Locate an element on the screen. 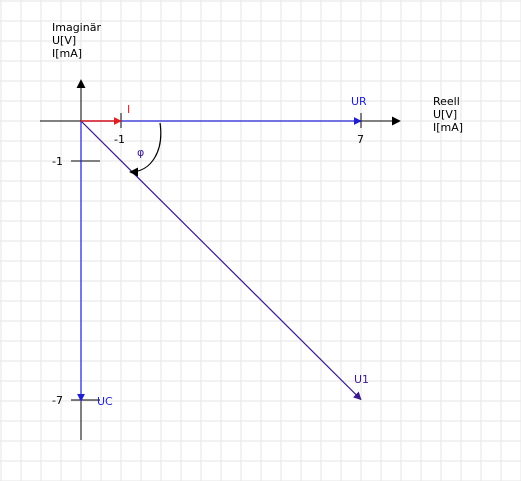 The height and width of the screenshot is (481, 521). real-axis-title: Reell is located at coordinates (446, 101).